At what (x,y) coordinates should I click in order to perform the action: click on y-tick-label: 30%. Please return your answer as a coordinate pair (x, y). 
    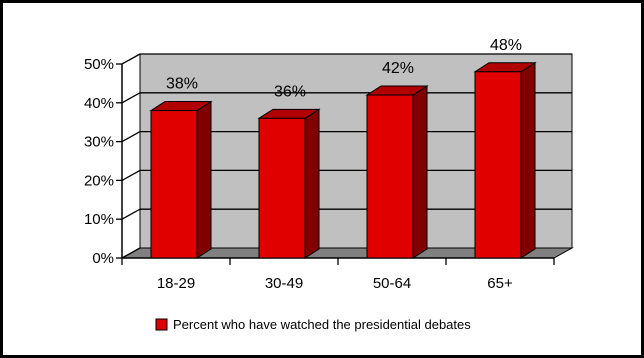
    Looking at the image, I should click on (99, 142).